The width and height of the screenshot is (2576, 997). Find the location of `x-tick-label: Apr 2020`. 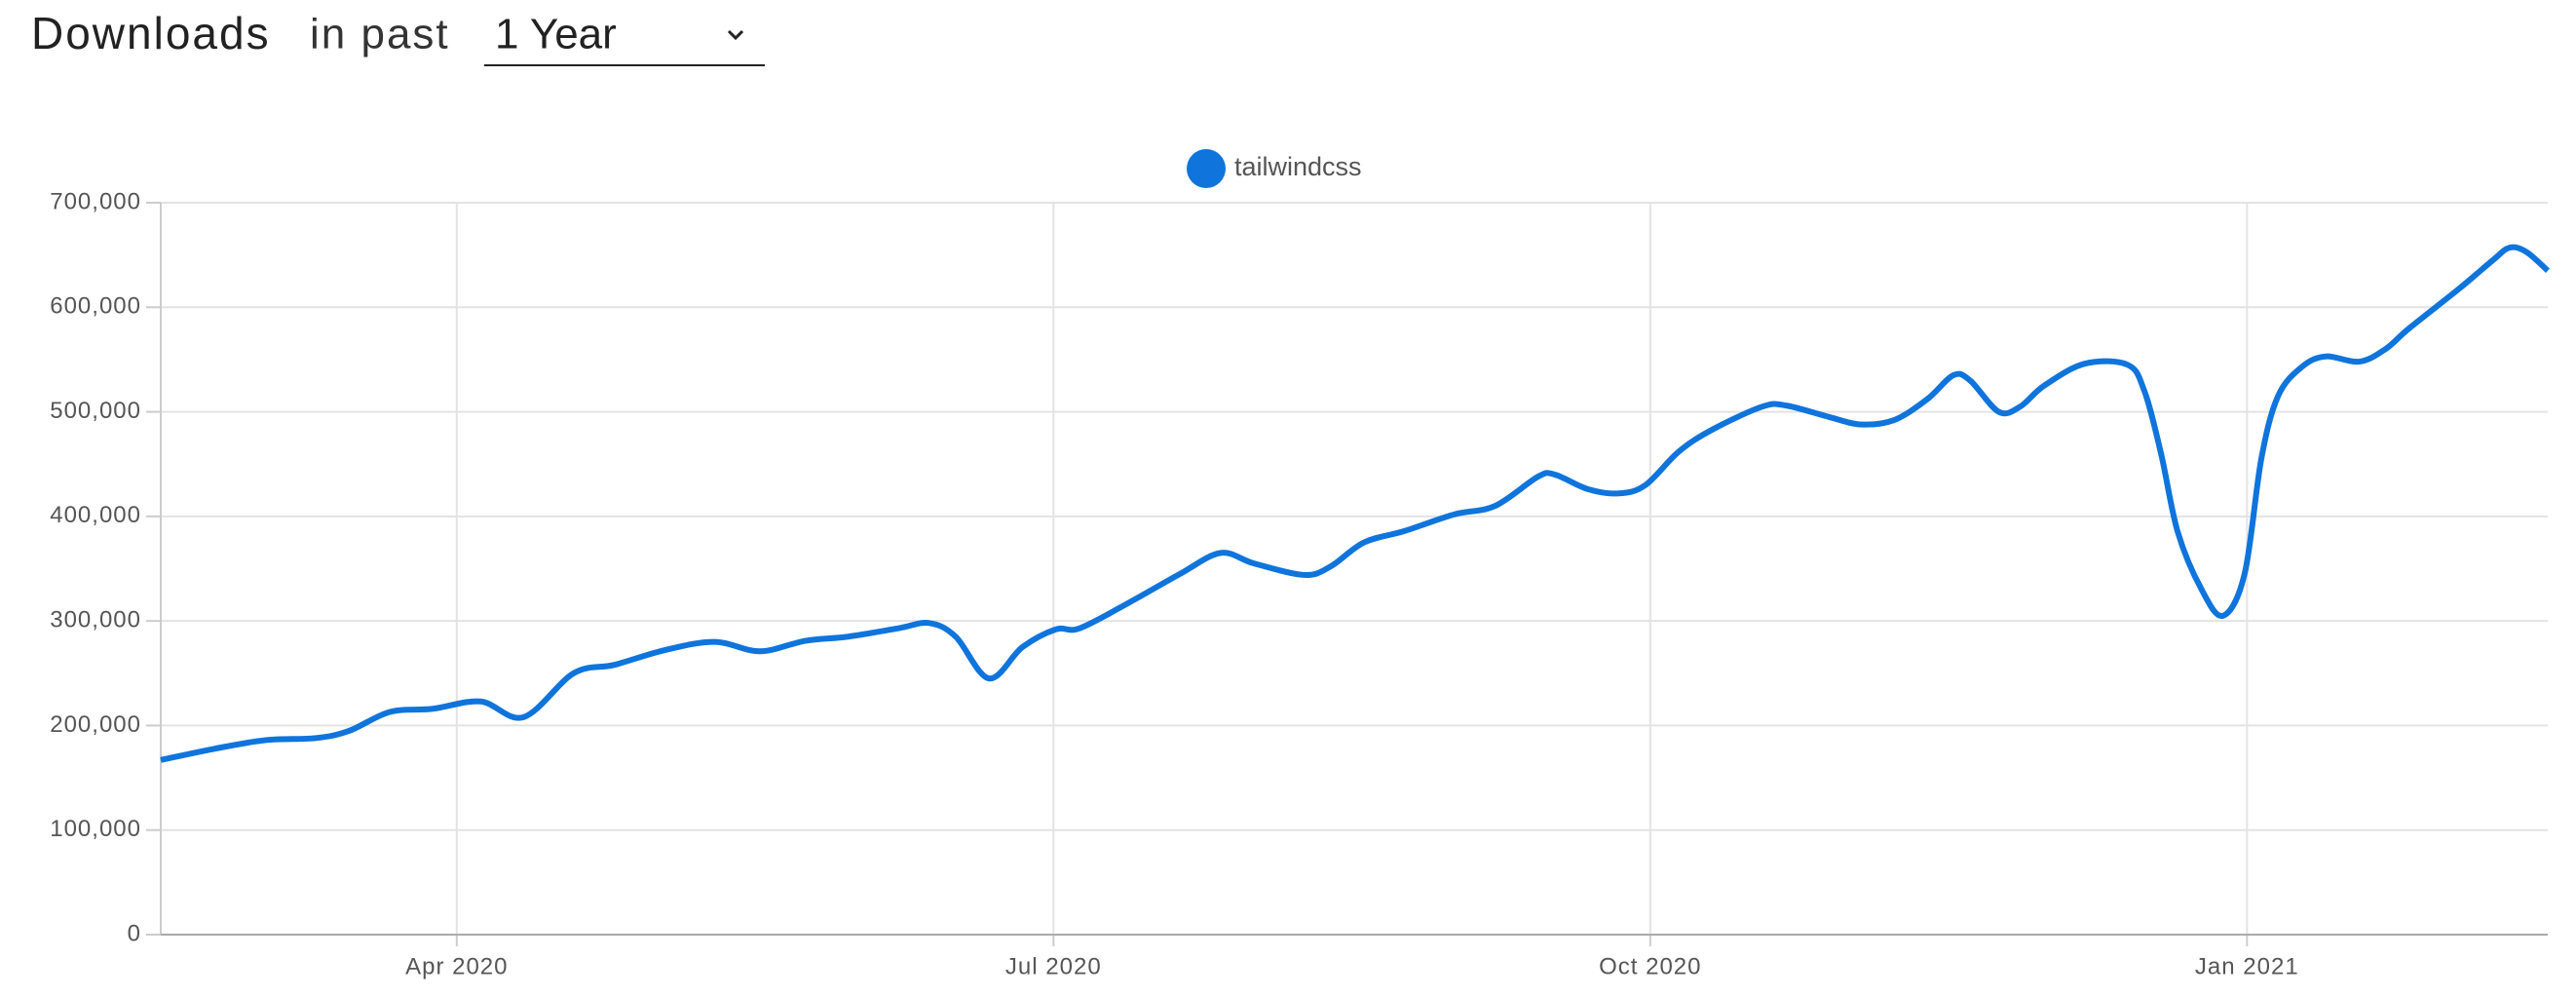

x-tick-label: Apr 2020 is located at coordinates (456, 966).